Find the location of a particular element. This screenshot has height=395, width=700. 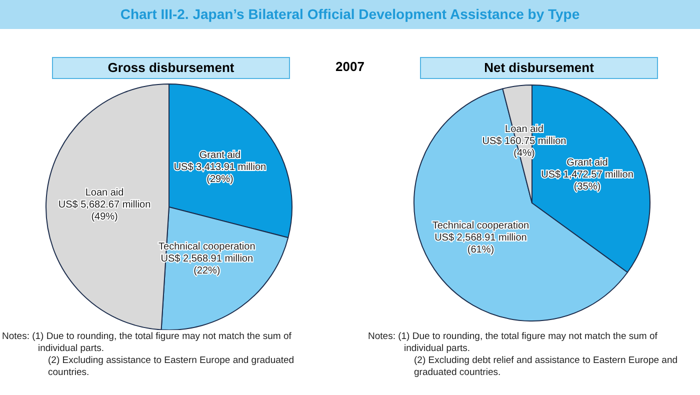

data-label: US$ 3,413.91 million (29%) is located at coordinates (220, 173).